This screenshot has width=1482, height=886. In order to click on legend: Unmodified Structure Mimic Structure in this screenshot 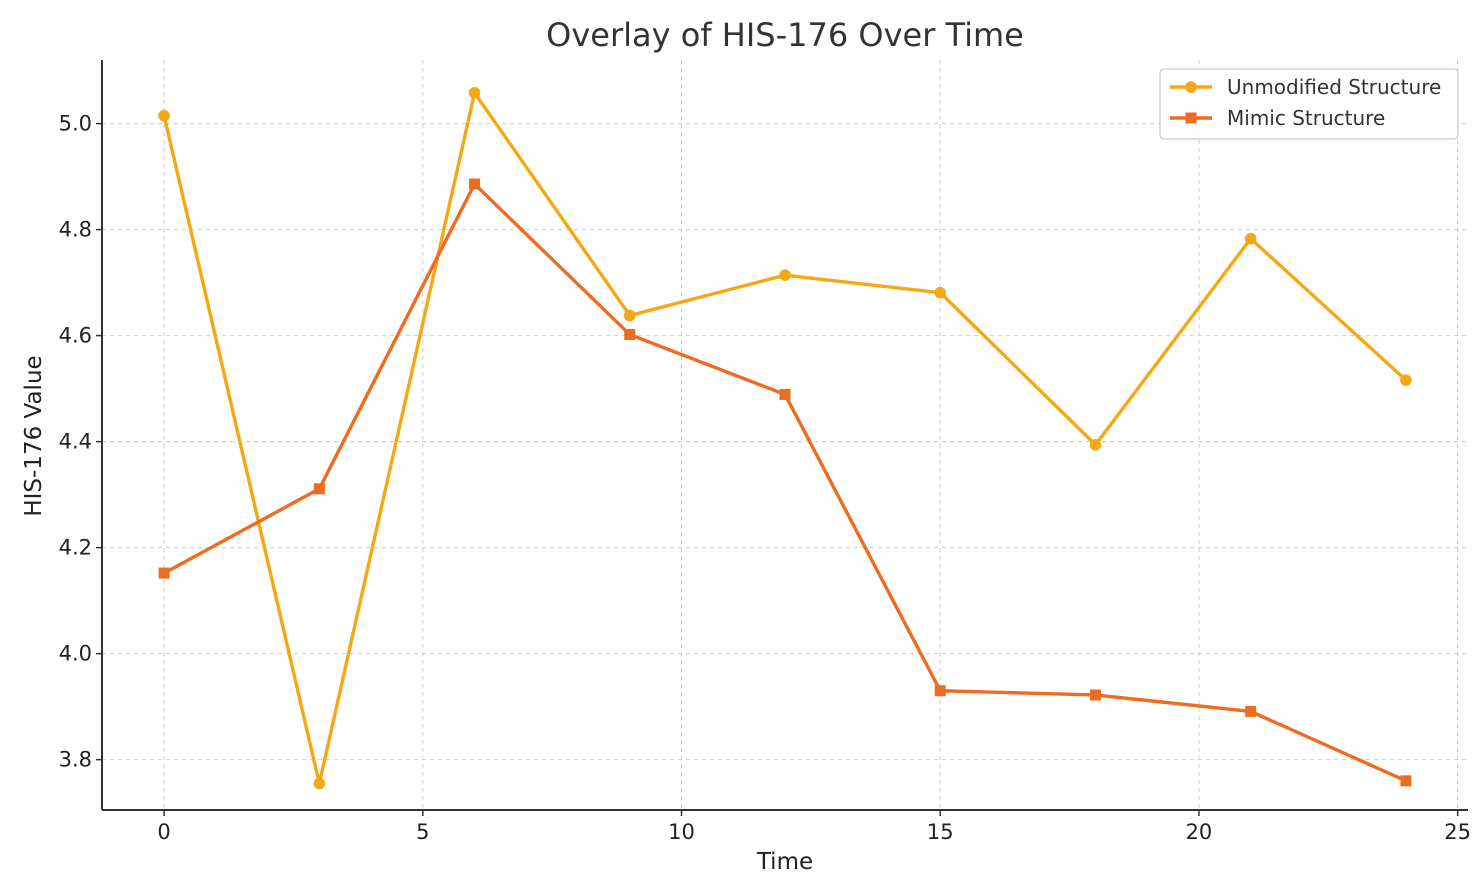, I will do `click(1309, 104)`.